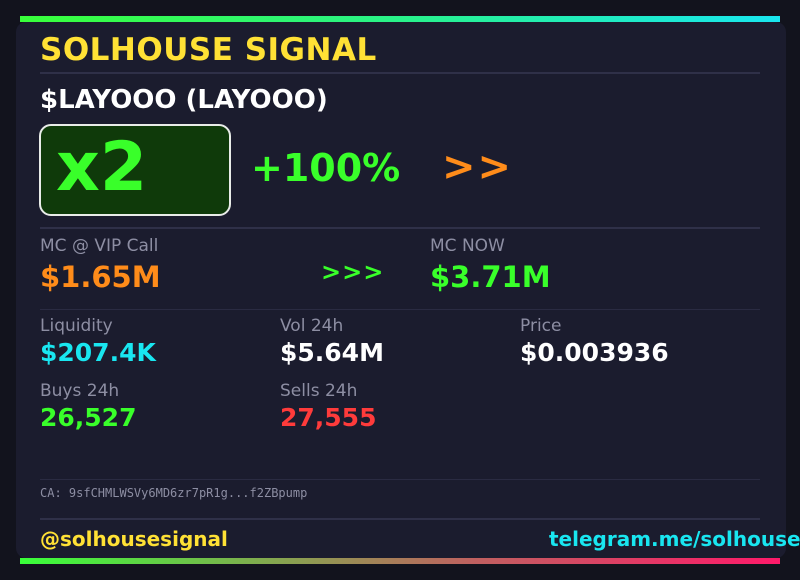 Image resolution: width=800 pixels, height=580 pixels. I want to click on token-ticker: $LAYOOO (LAYOOO), so click(184, 100).